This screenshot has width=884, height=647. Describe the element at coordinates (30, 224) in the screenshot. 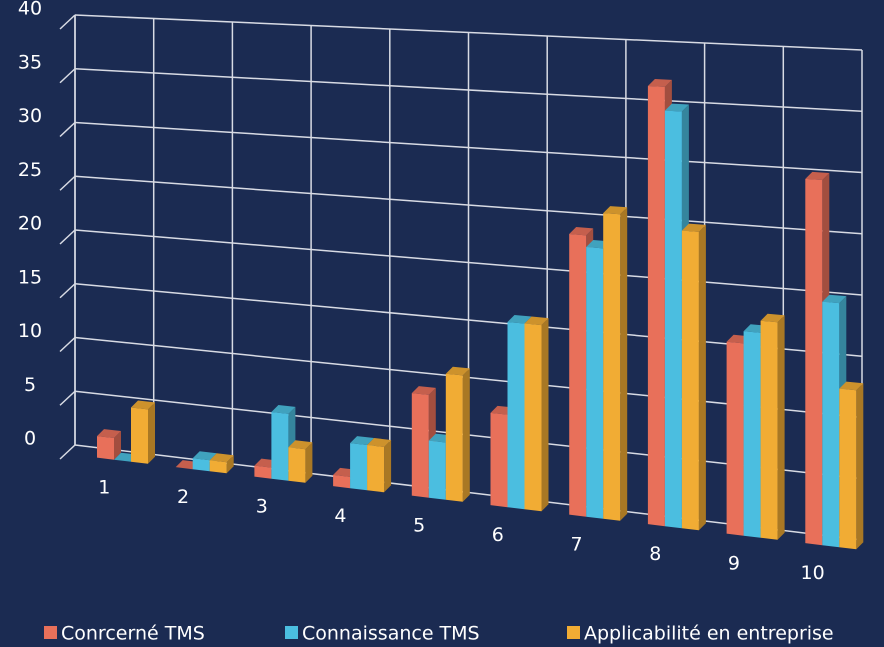

I see `y-tick-label: 20` at that location.